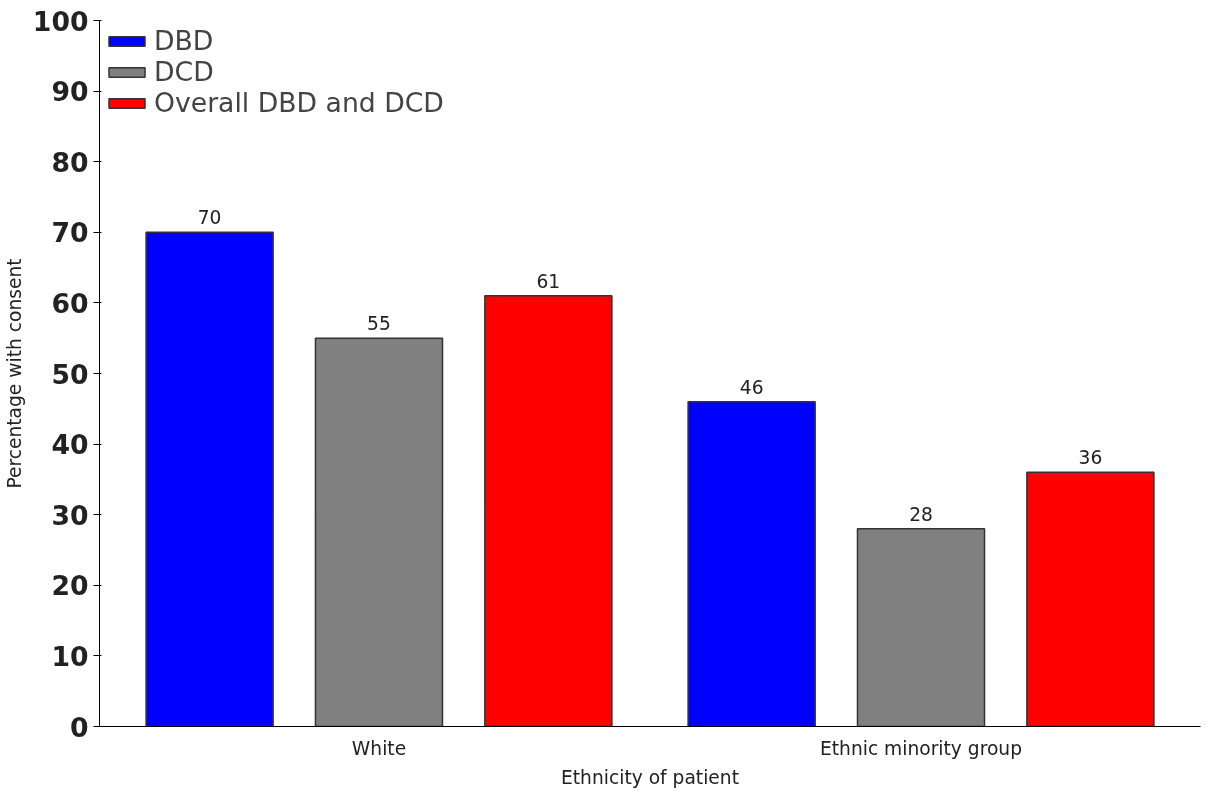  What do you see at coordinates (650, 777) in the screenshot?
I see `x-axis-title: Ethnicity of patient` at bounding box center [650, 777].